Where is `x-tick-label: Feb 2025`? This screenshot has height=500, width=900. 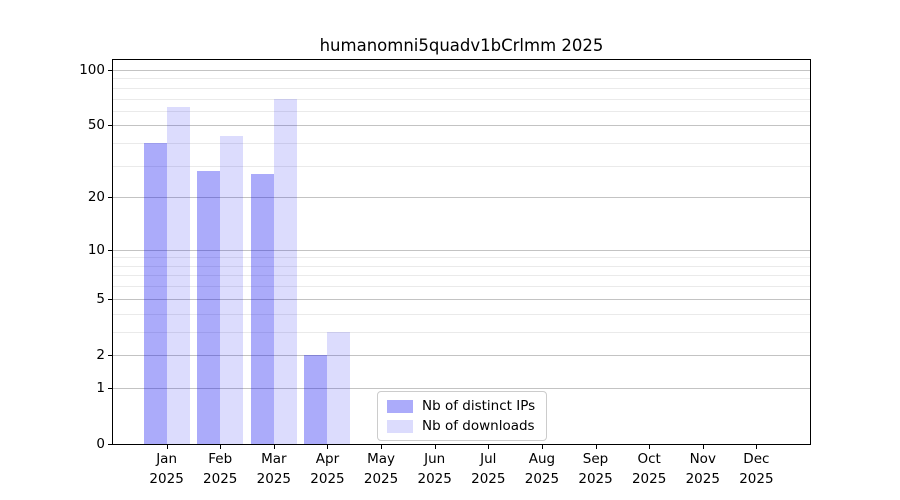
x-tick-label: Feb 2025 is located at coordinates (220, 469).